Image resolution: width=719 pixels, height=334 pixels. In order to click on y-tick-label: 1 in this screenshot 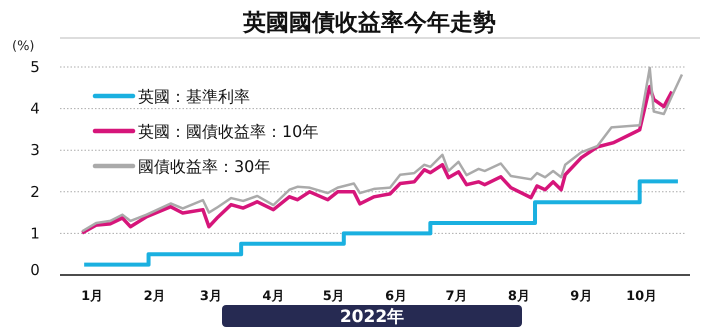, I will do `click(35, 233)`.